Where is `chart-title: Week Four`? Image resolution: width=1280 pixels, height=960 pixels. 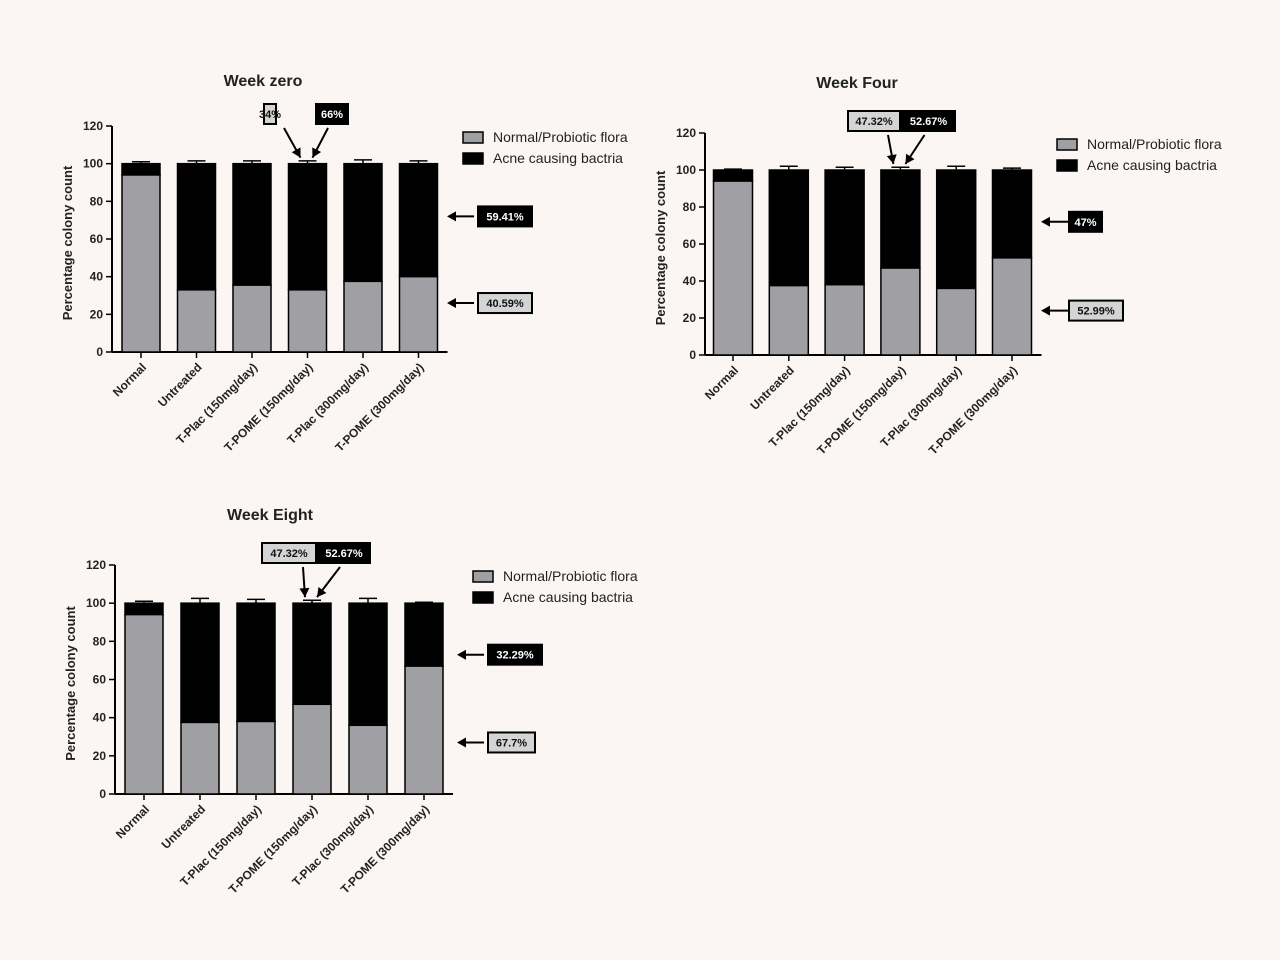 chart-title: Week Four is located at coordinates (857, 83).